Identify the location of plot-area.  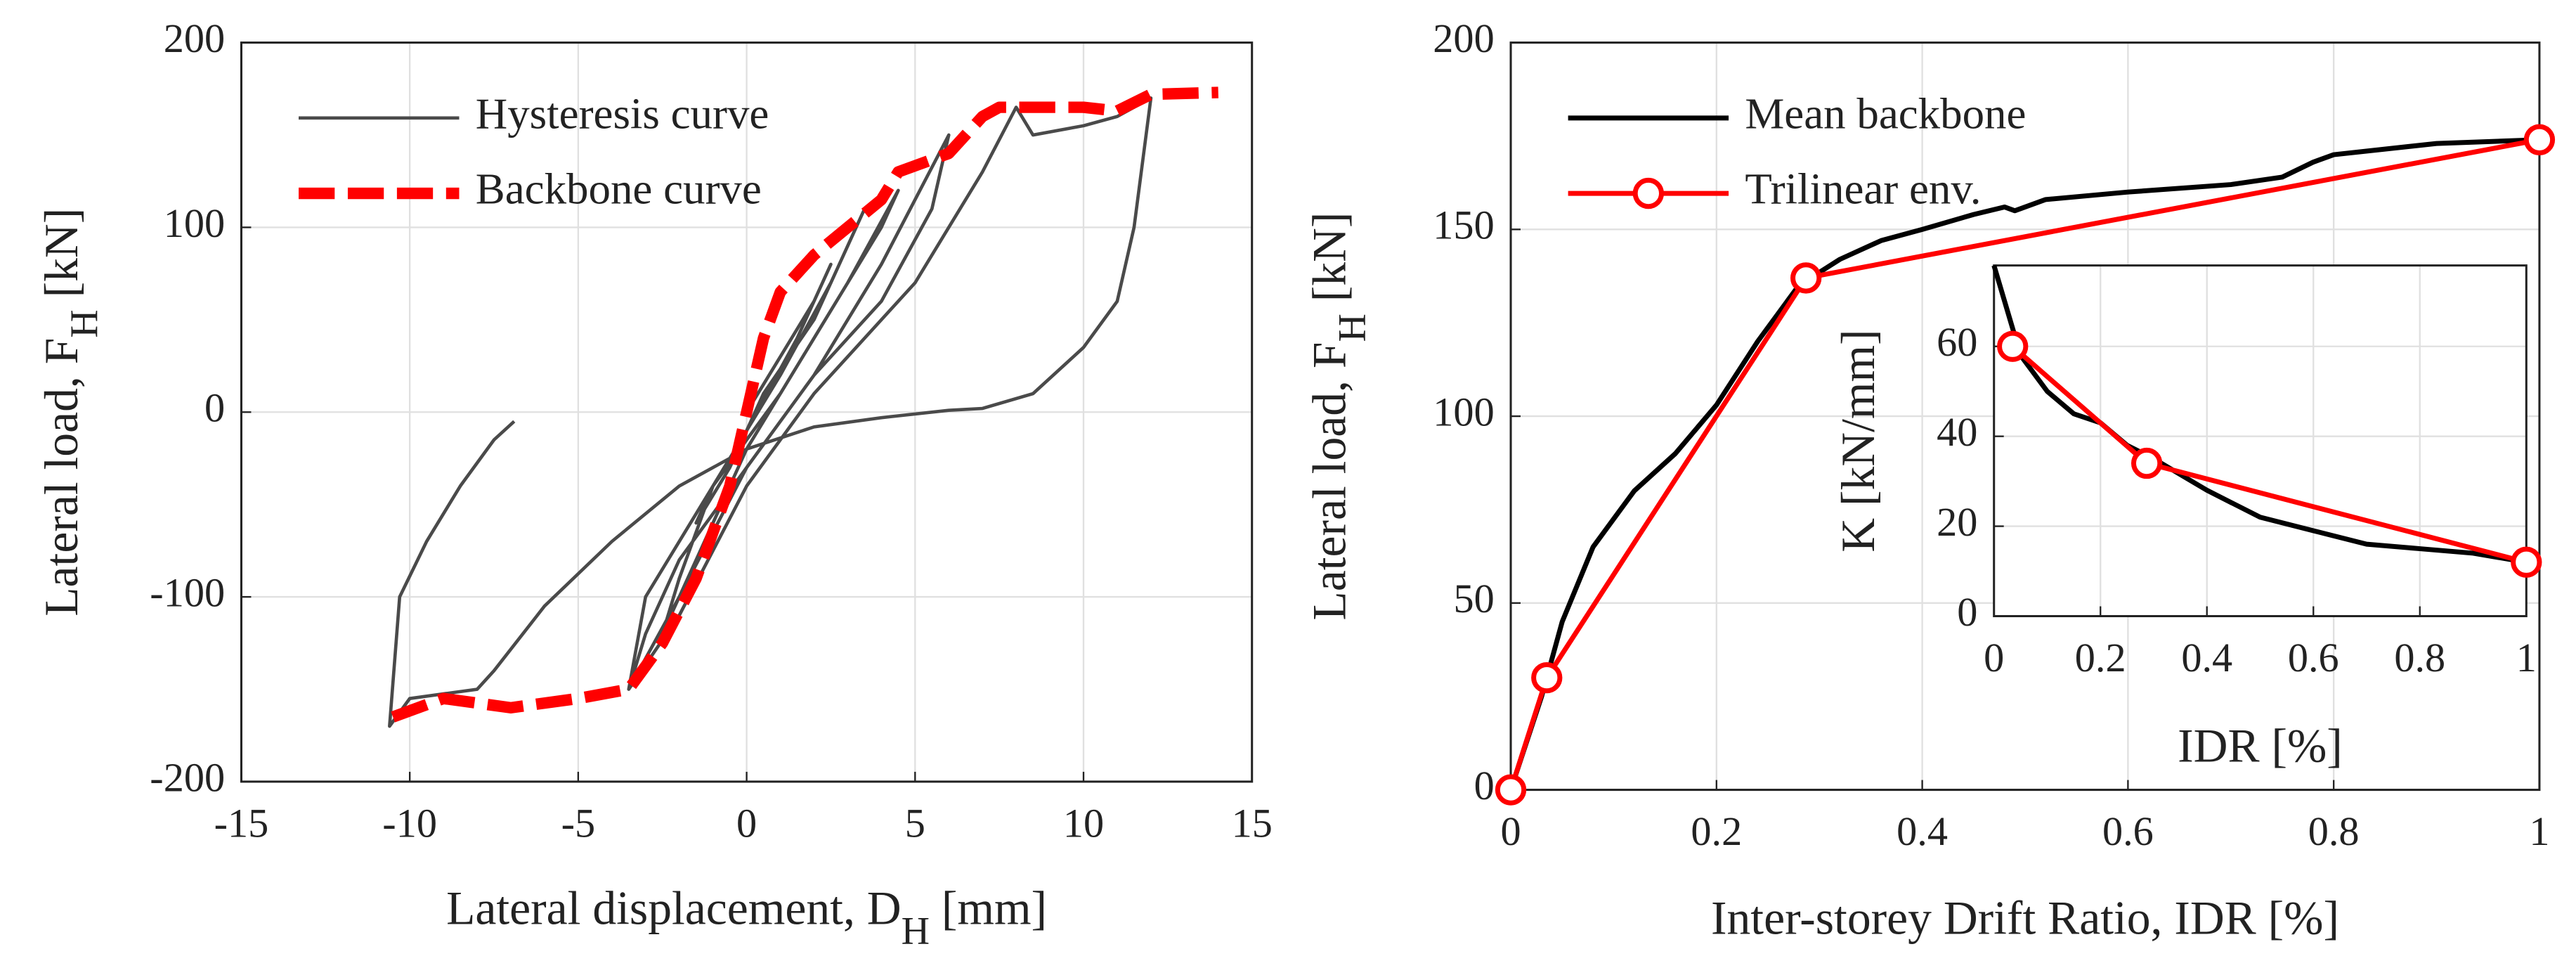
(2260, 440).